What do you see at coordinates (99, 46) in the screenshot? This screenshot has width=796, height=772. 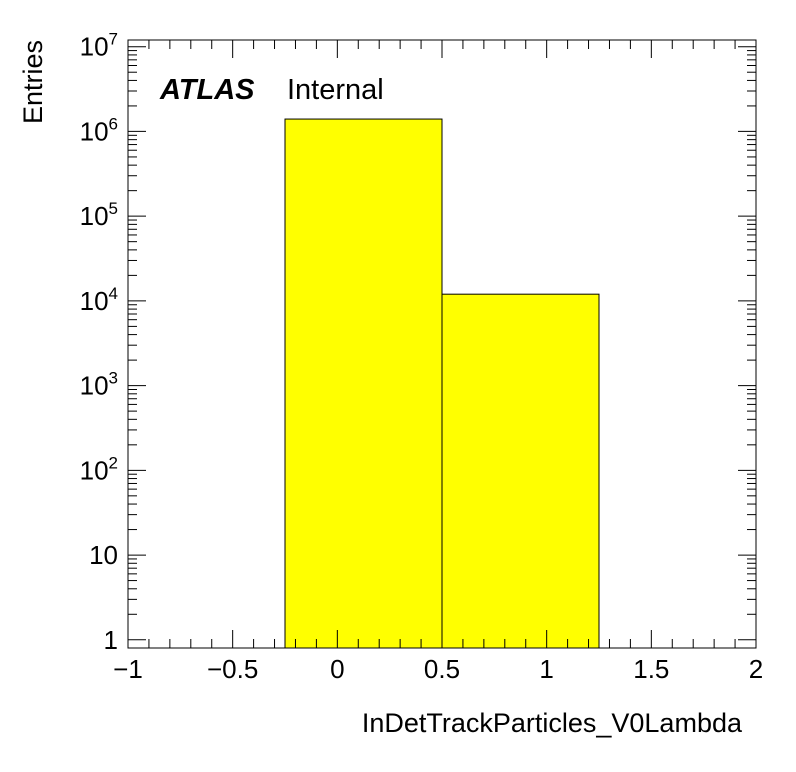 I see `y-tick-label: 10⁷` at bounding box center [99, 46].